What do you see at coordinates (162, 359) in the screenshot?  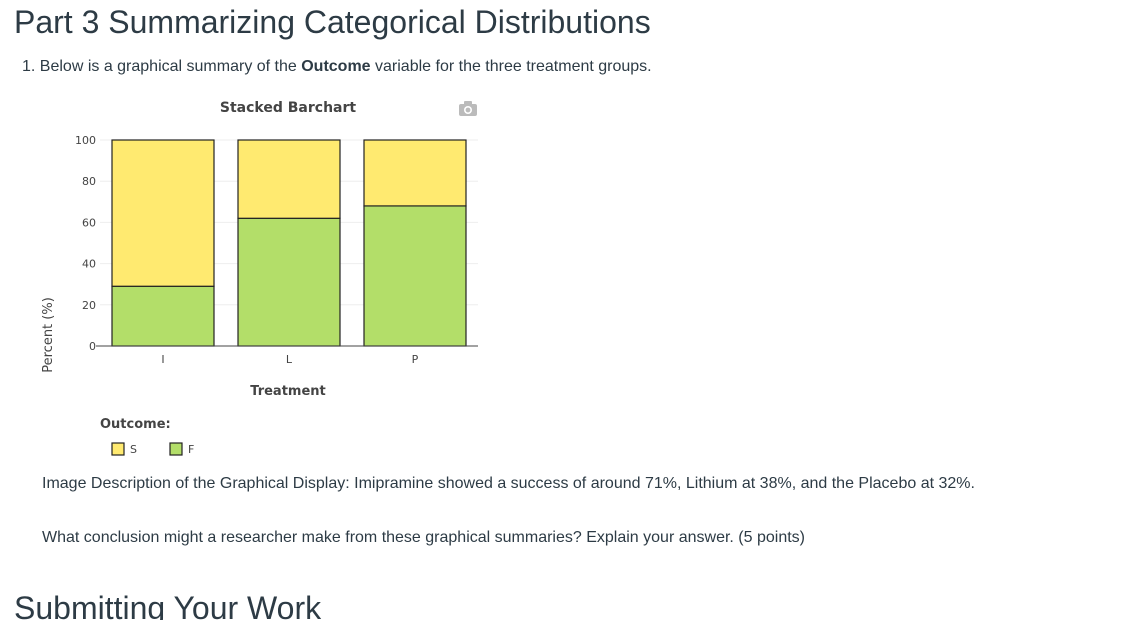 I see `x-tick-label: I` at bounding box center [162, 359].